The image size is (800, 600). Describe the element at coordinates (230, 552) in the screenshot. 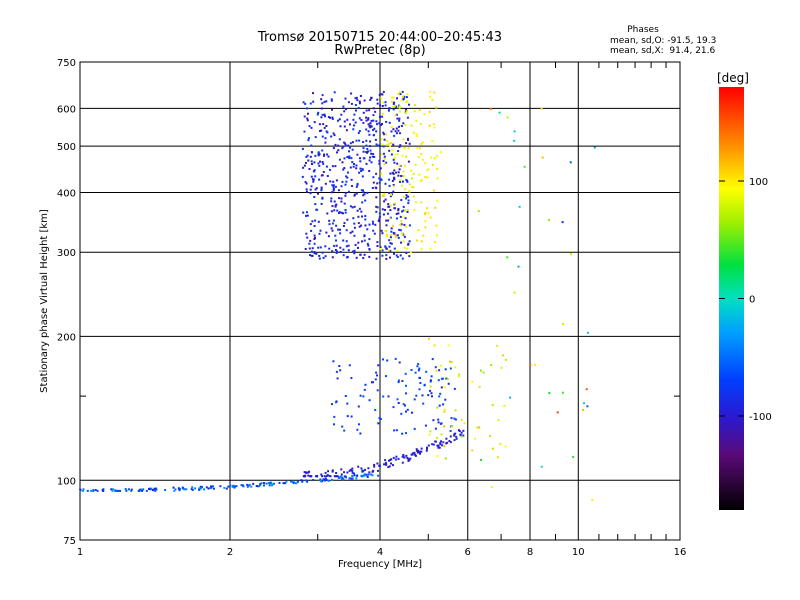

I see `x-tick-label: 2` at that location.